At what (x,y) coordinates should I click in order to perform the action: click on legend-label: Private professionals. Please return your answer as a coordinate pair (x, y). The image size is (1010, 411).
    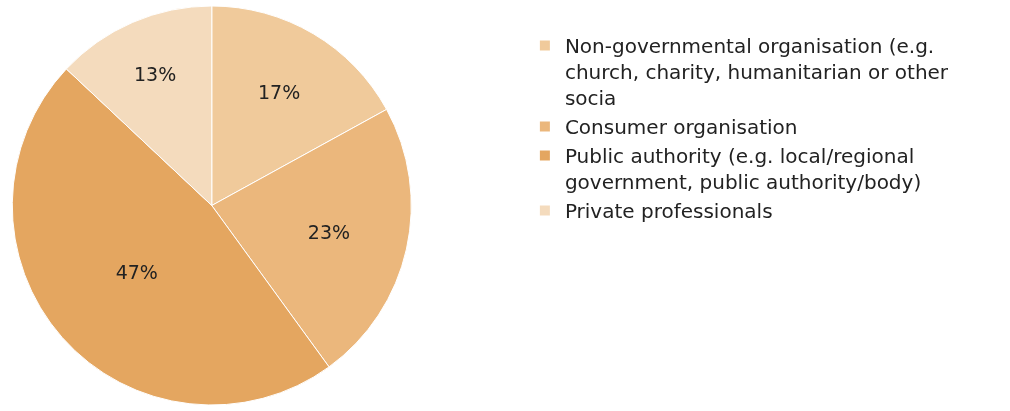
    Looking at the image, I should click on (668, 211).